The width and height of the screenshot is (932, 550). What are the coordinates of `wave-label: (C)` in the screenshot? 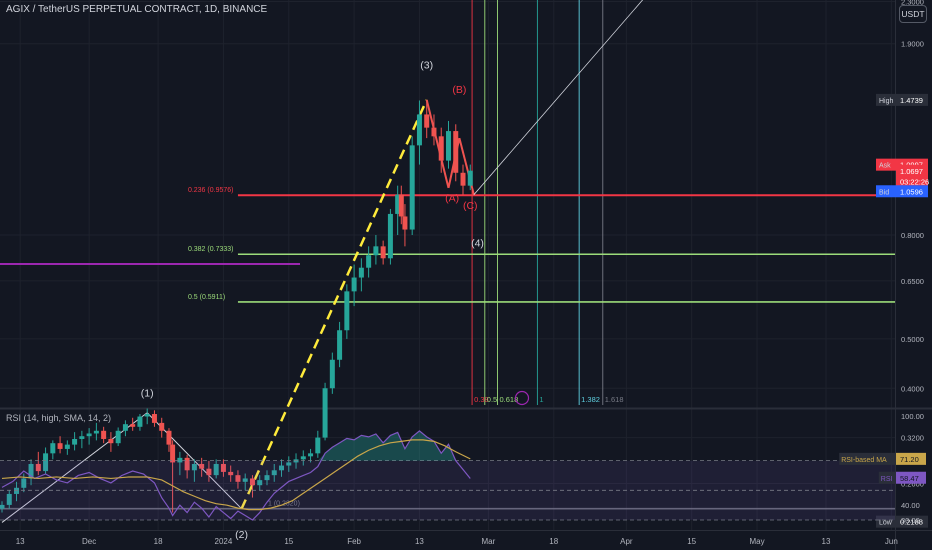 It's located at (470, 206).